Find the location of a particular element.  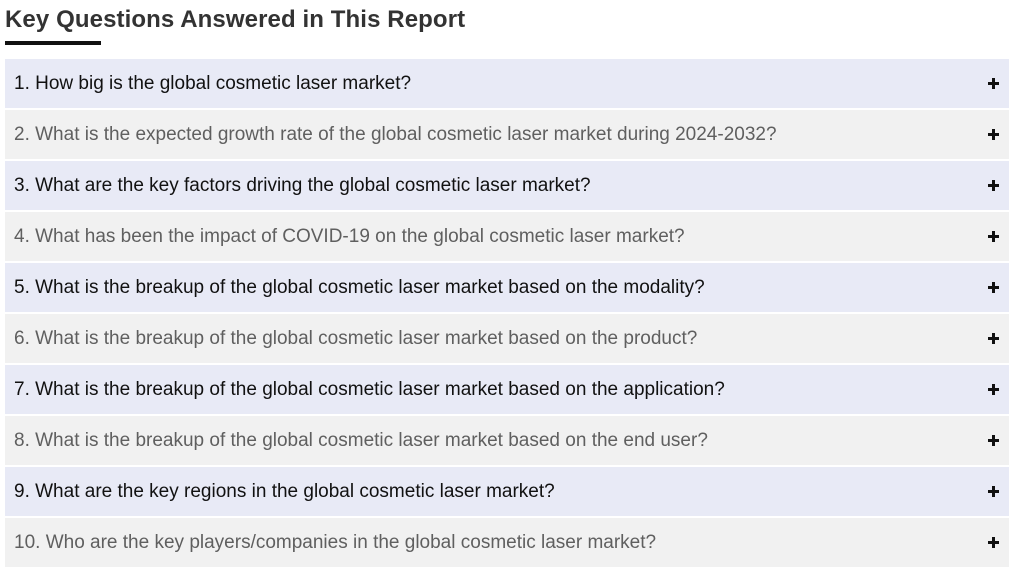

section-heading: Key Questions Answered in This Report is located at coordinates (235, 25).